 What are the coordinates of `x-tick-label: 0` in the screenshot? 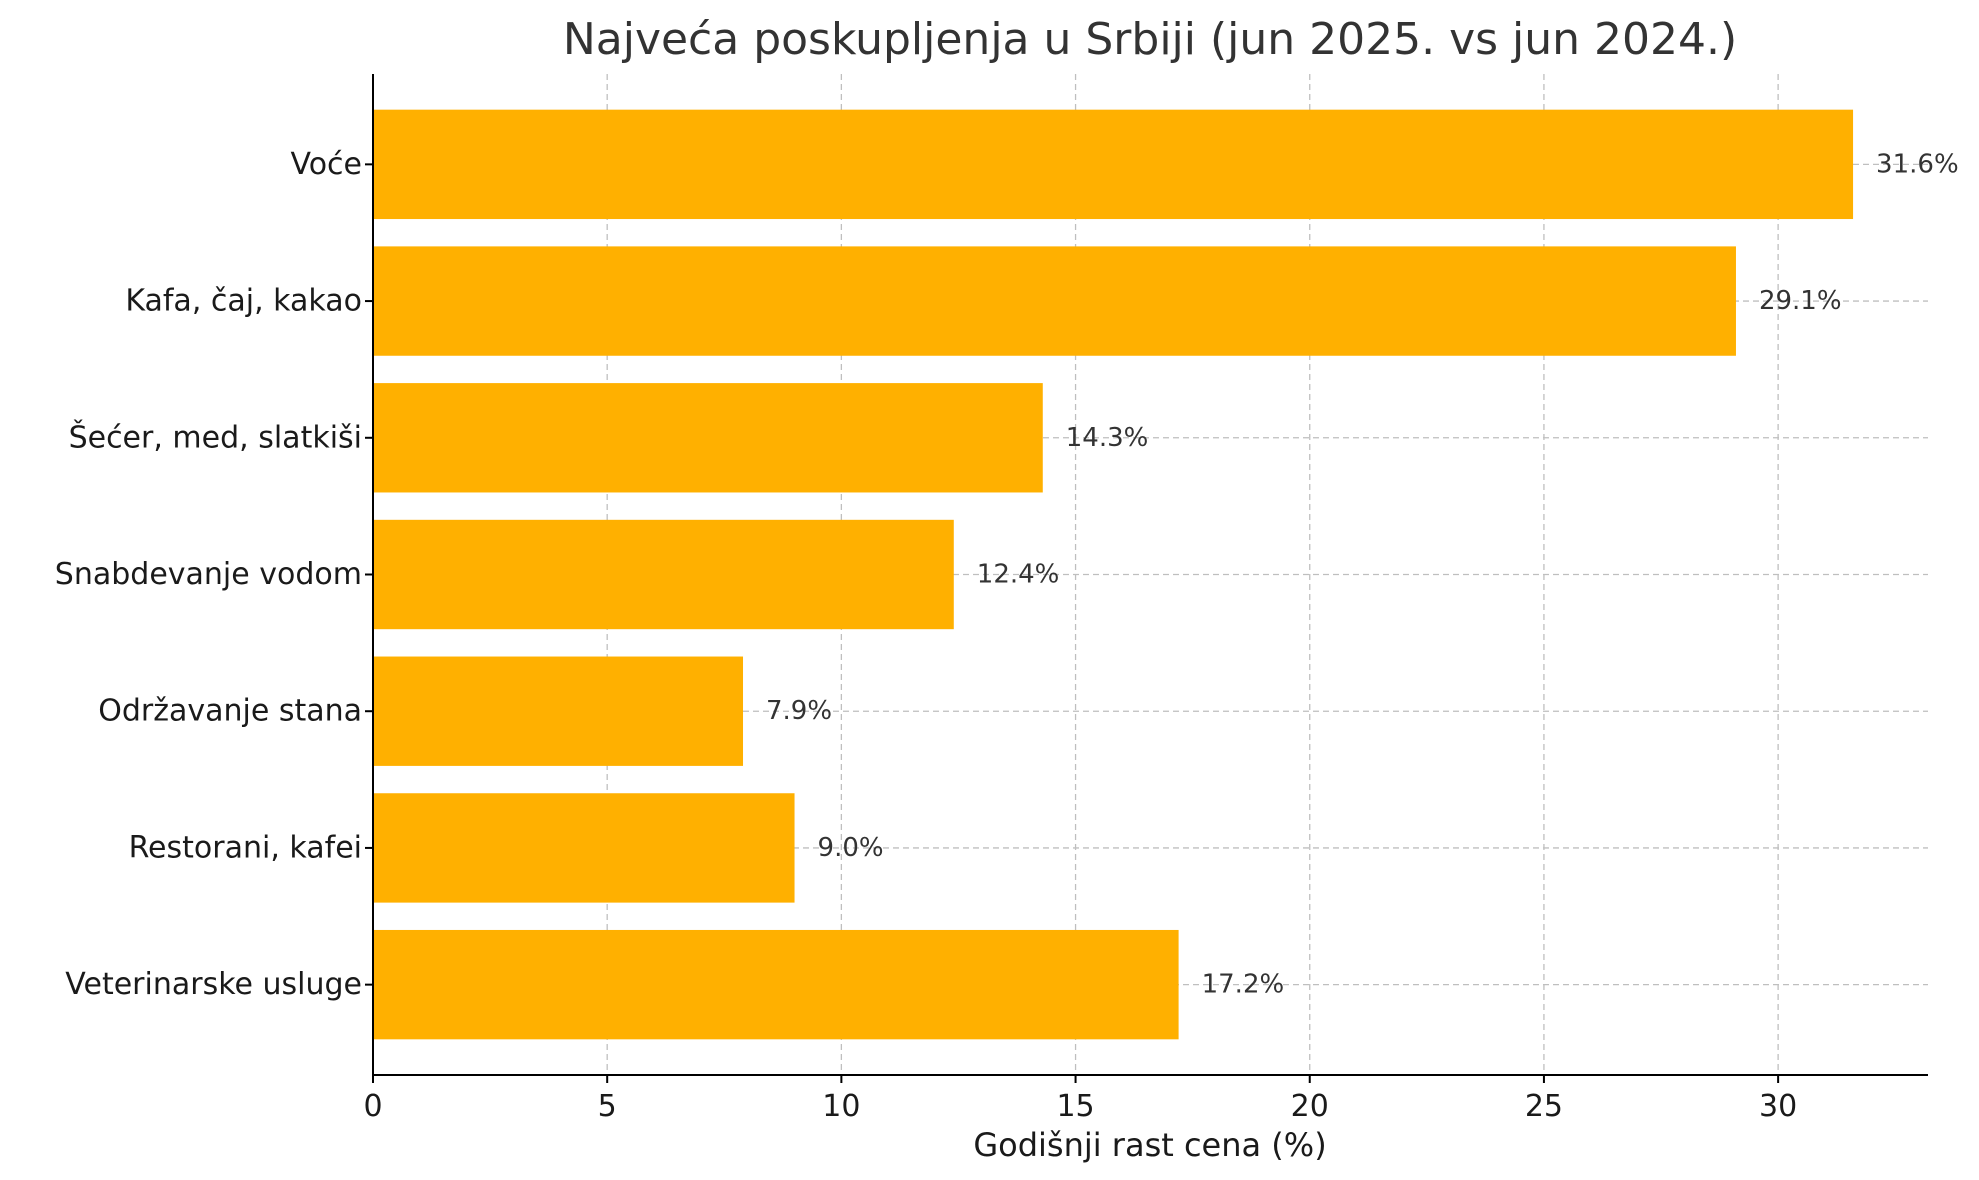 It's located at (372, 1106).